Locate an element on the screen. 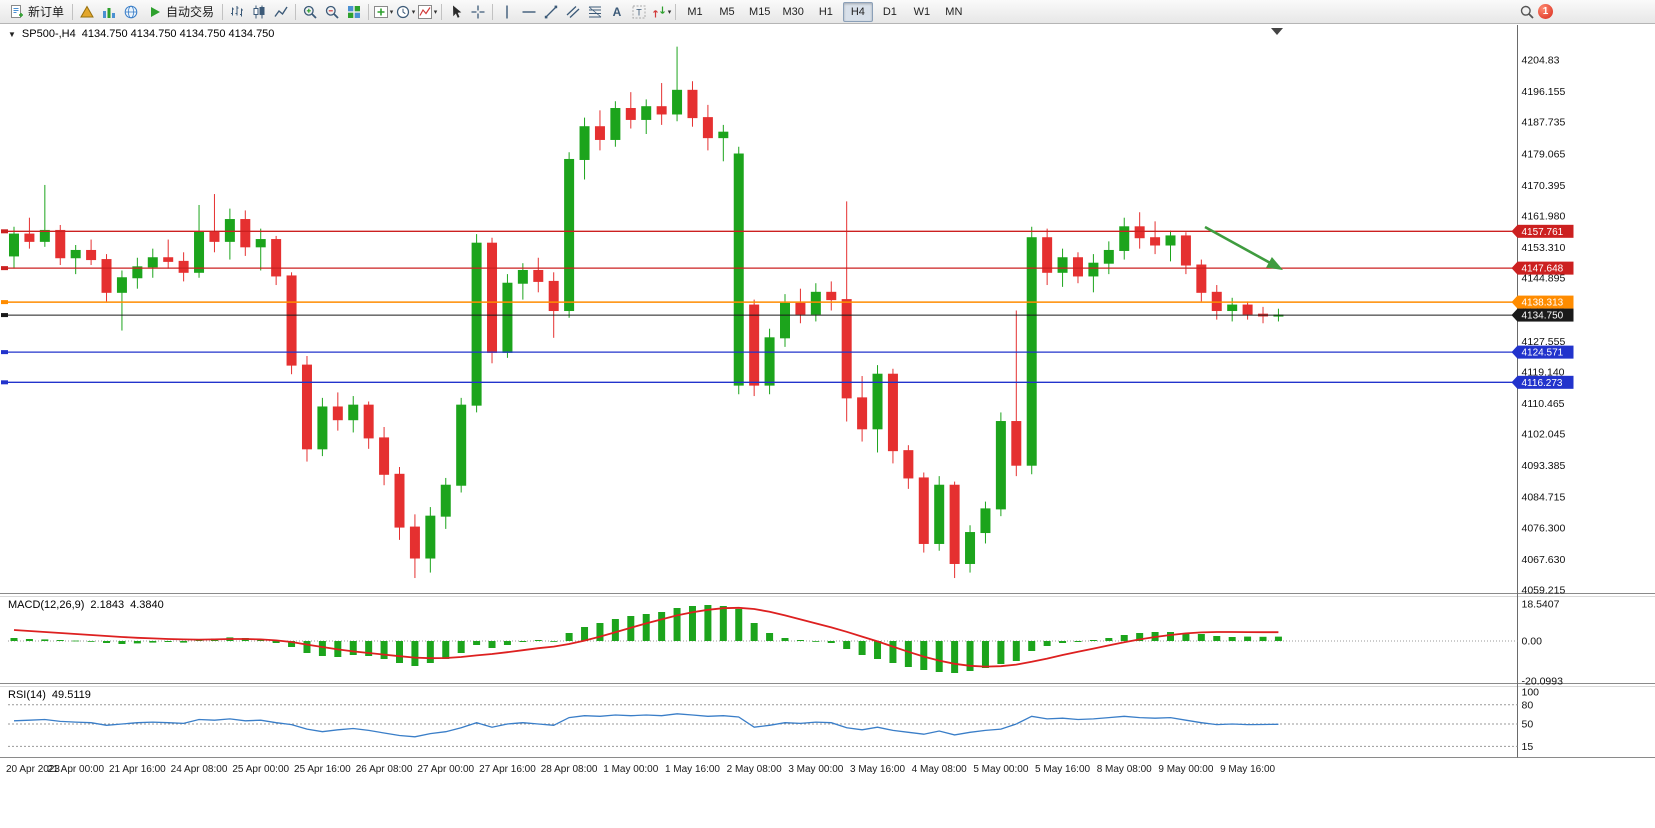  candlestick-mode-icon is located at coordinates (259, 12).